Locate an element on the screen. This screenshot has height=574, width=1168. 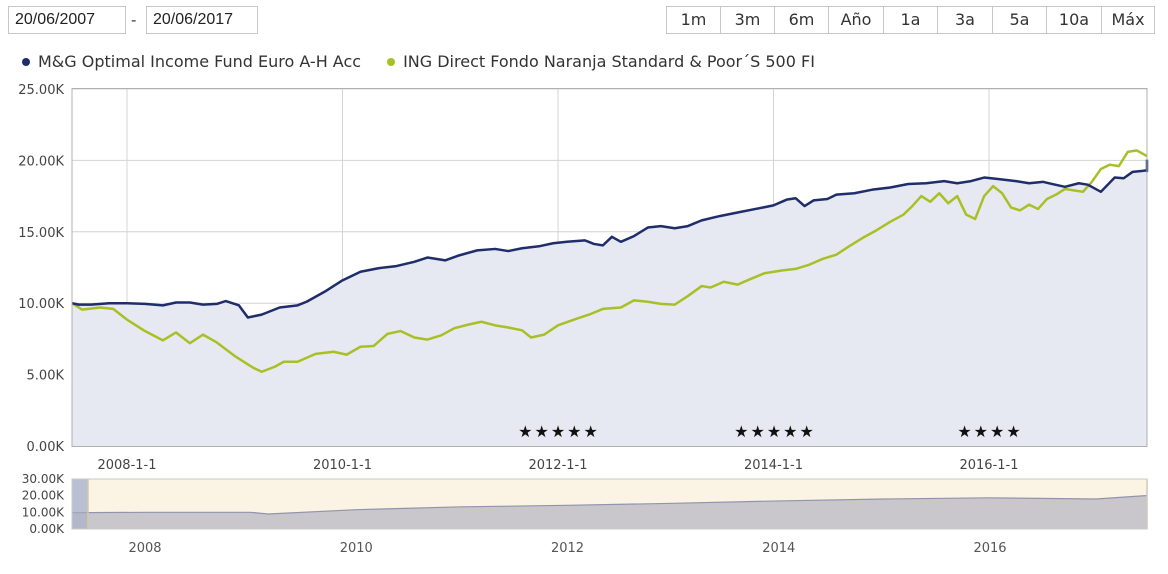
main-x-tick-label: 2016-1-1 is located at coordinates (988, 465).